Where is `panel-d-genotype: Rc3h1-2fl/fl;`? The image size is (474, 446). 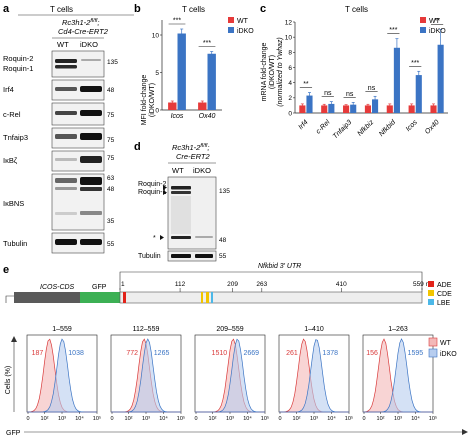 panel-d-genotype: Rc3h1-2fl/fl; is located at coordinates (190, 147).